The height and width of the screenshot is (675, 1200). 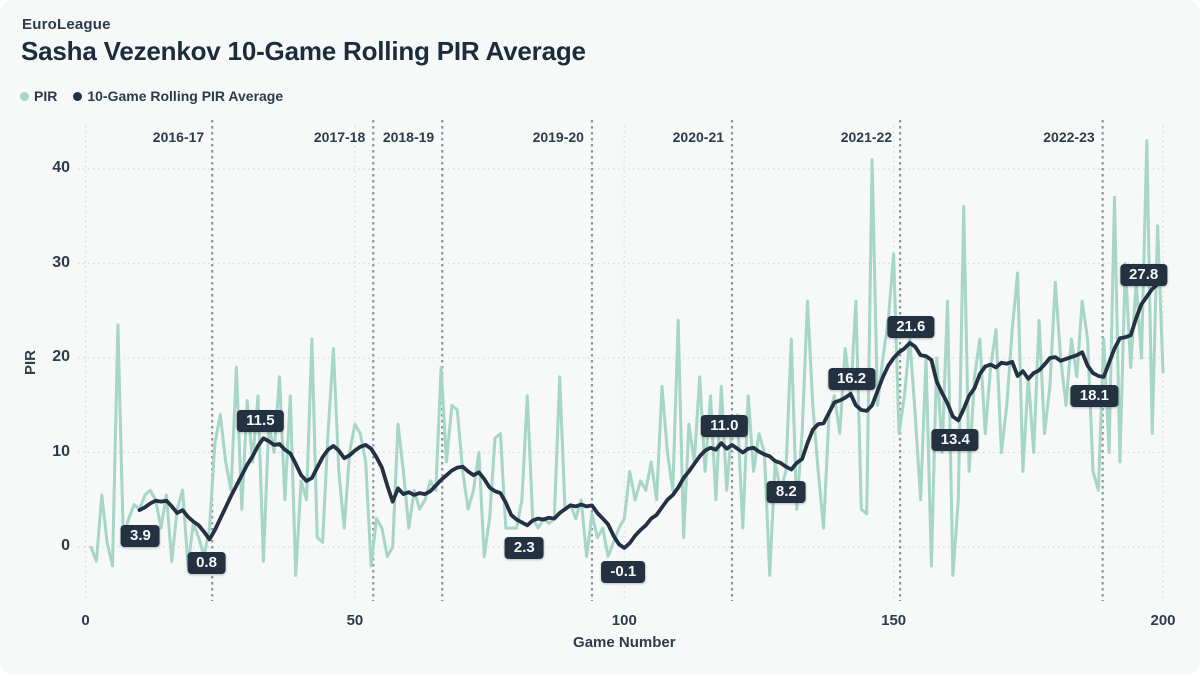 I want to click on legend-item-rolling: 10-Game Rolling PIR Average, so click(x=178, y=96).